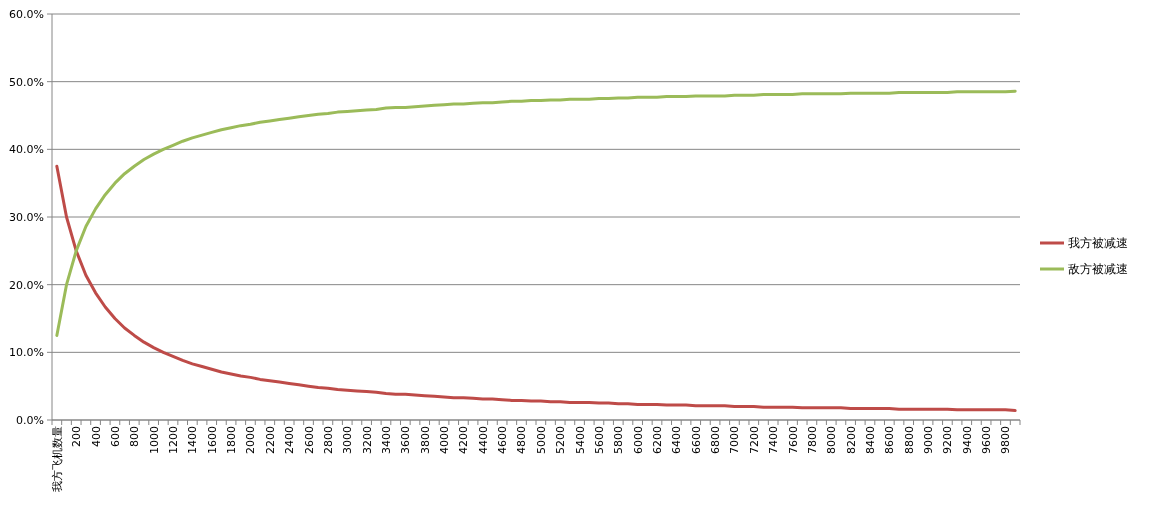 This screenshot has height=518, width=1152. What do you see at coordinates (26, 353) in the screenshot?
I see `y-tick-label: 10.0%` at bounding box center [26, 353].